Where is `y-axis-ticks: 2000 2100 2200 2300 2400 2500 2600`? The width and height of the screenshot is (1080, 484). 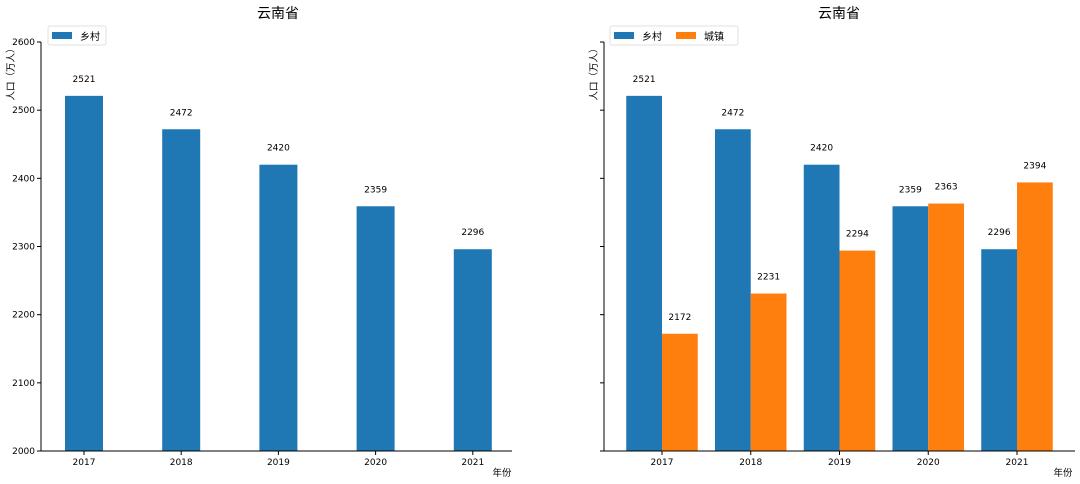
y-axis-ticks: 2000 2100 2200 2300 2400 2500 2600 is located at coordinates (26, 247).